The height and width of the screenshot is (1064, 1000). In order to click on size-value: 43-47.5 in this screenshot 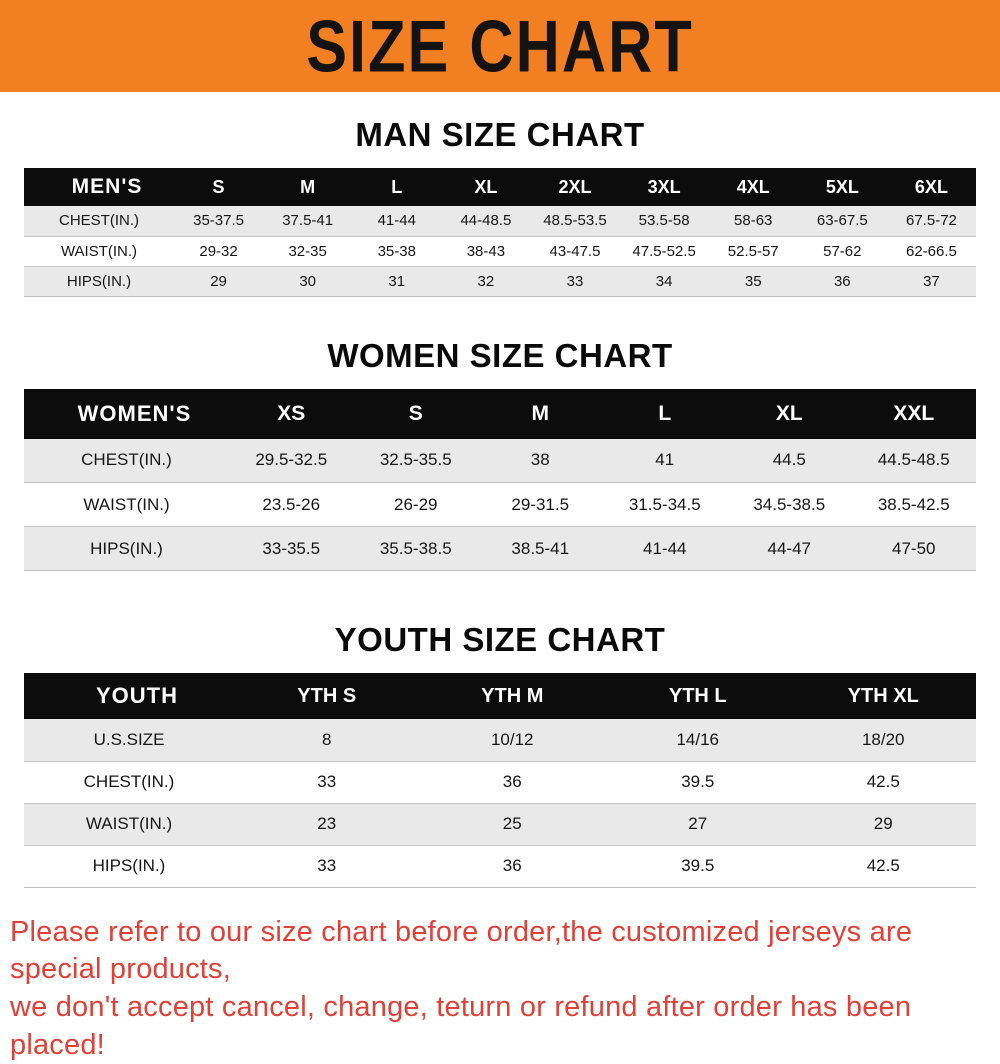, I will do `click(574, 251)`.